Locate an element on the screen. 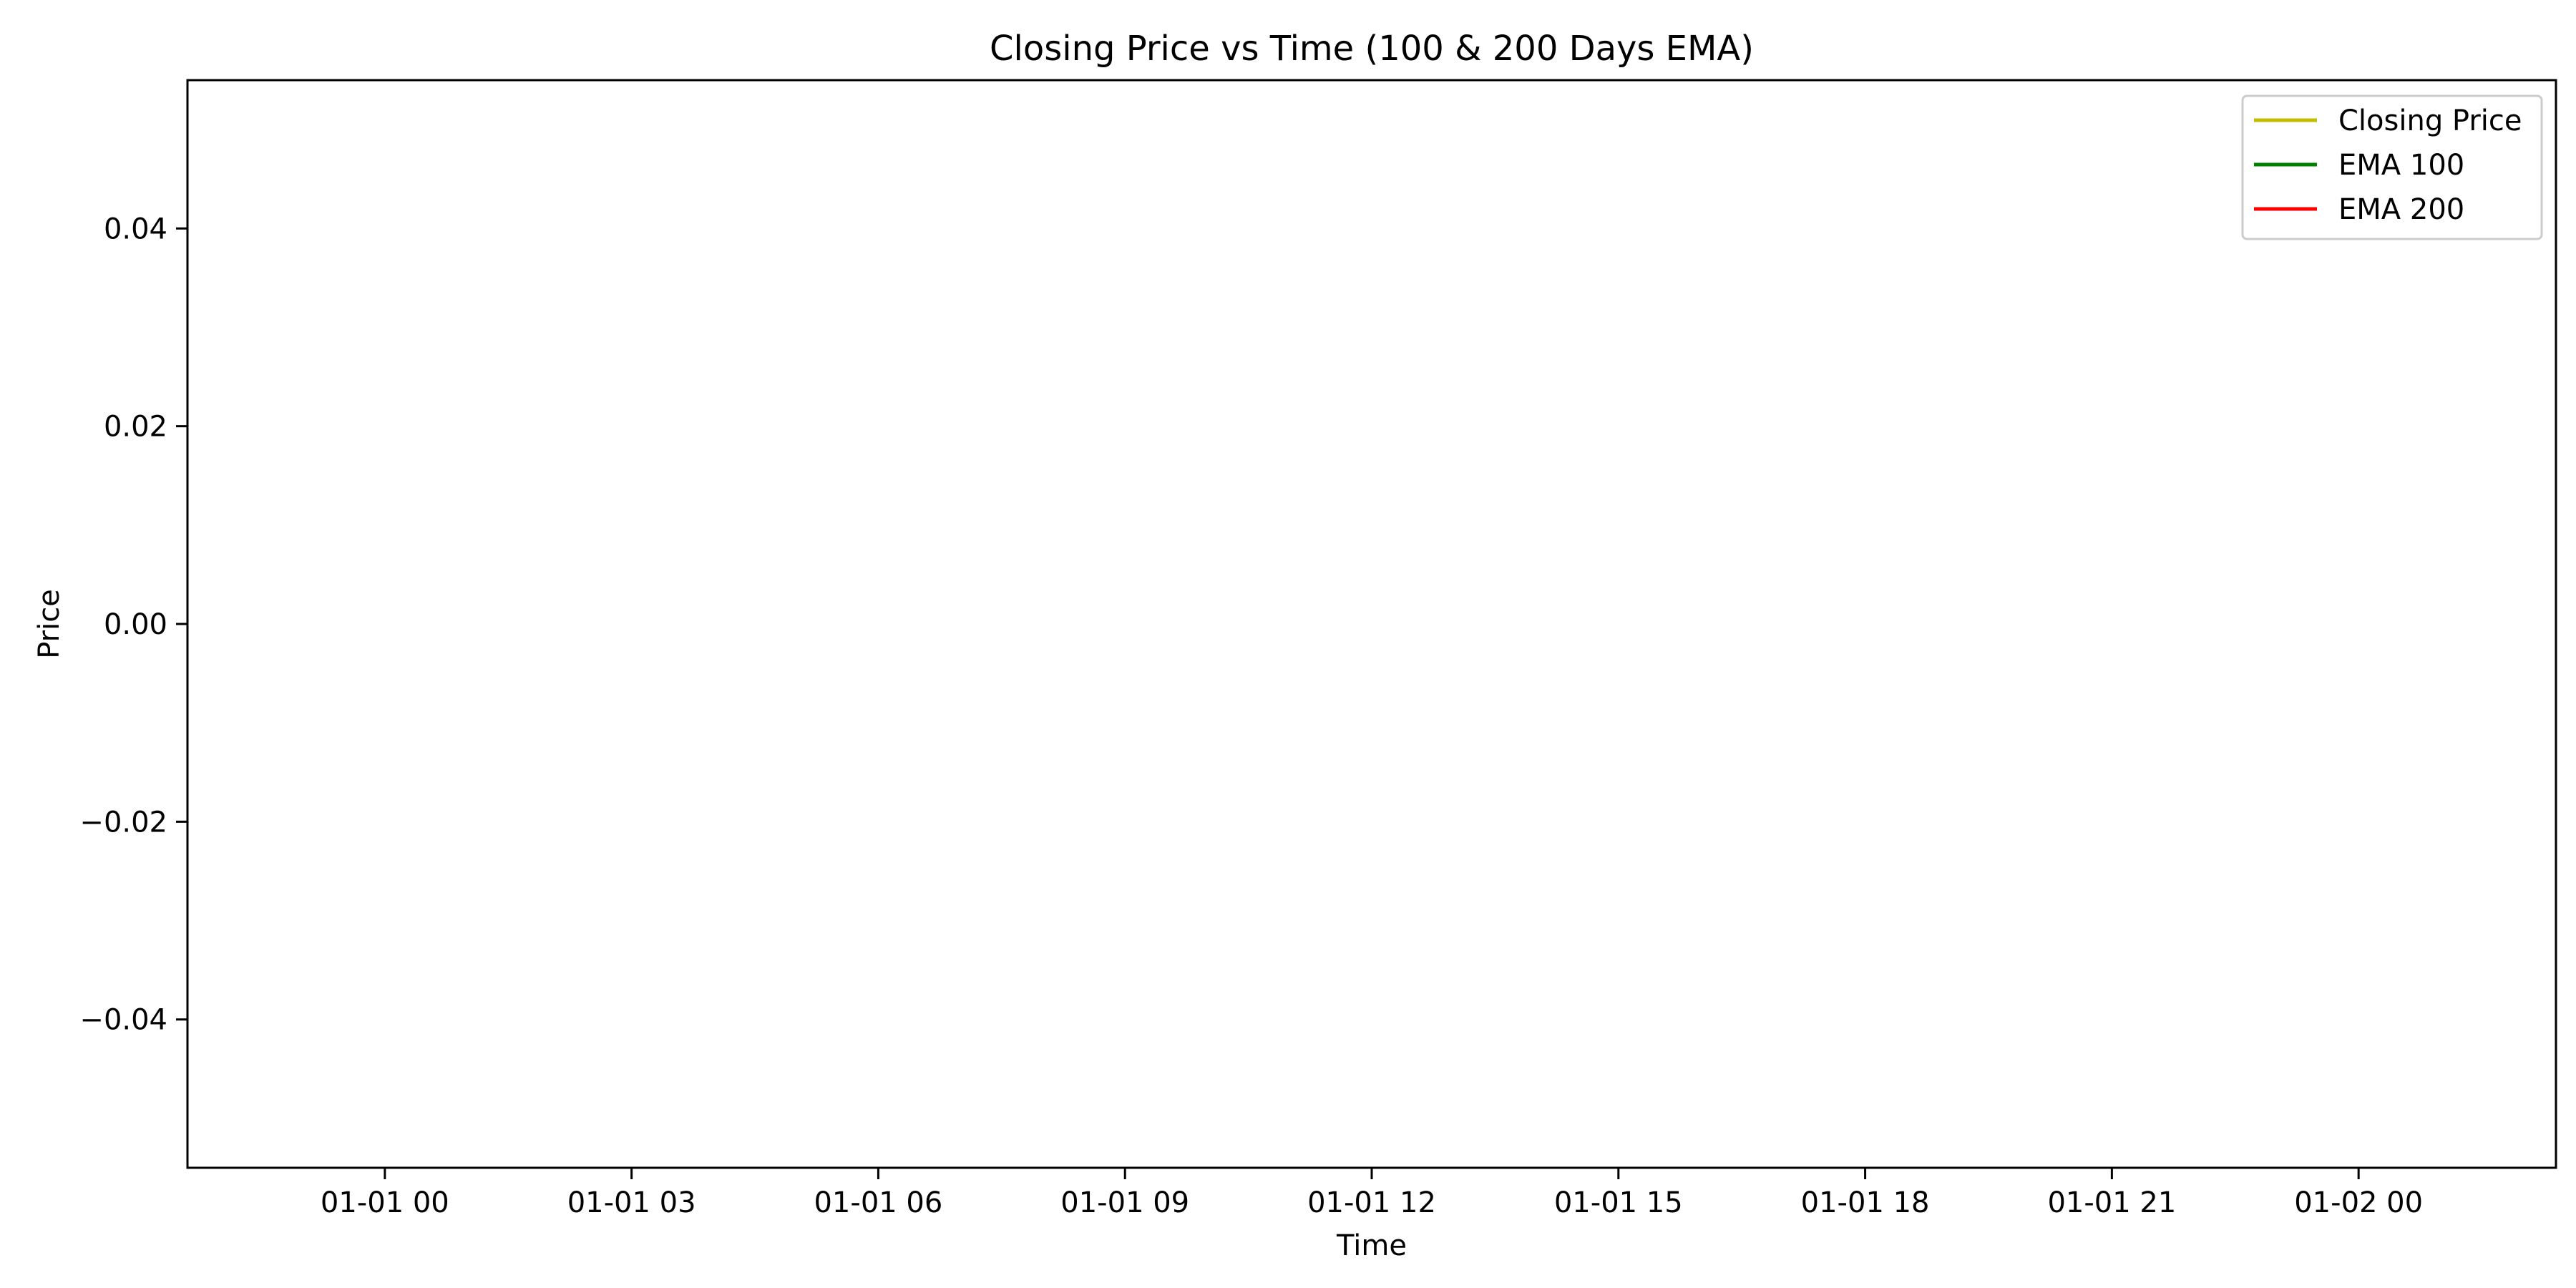  y-tick-label: 0.04 is located at coordinates (135, 229).